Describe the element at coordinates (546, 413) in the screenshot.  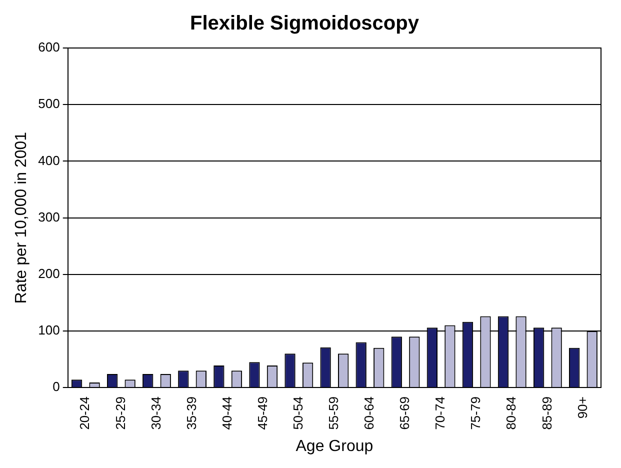
I see `x-tick-label: 85-89` at that location.